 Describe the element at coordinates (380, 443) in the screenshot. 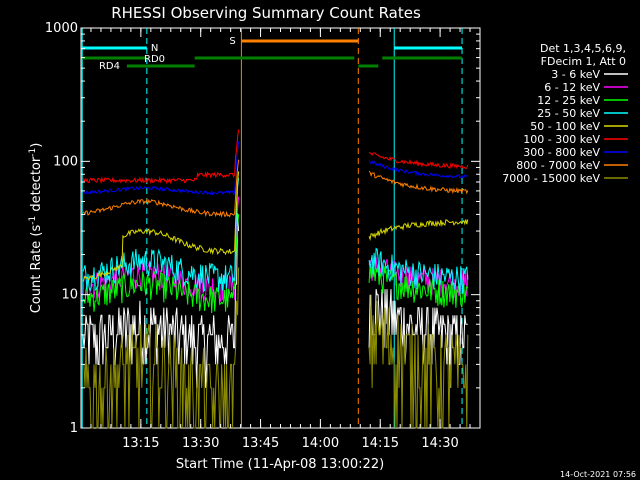

I see `x-tick-label: 14:15` at that location.